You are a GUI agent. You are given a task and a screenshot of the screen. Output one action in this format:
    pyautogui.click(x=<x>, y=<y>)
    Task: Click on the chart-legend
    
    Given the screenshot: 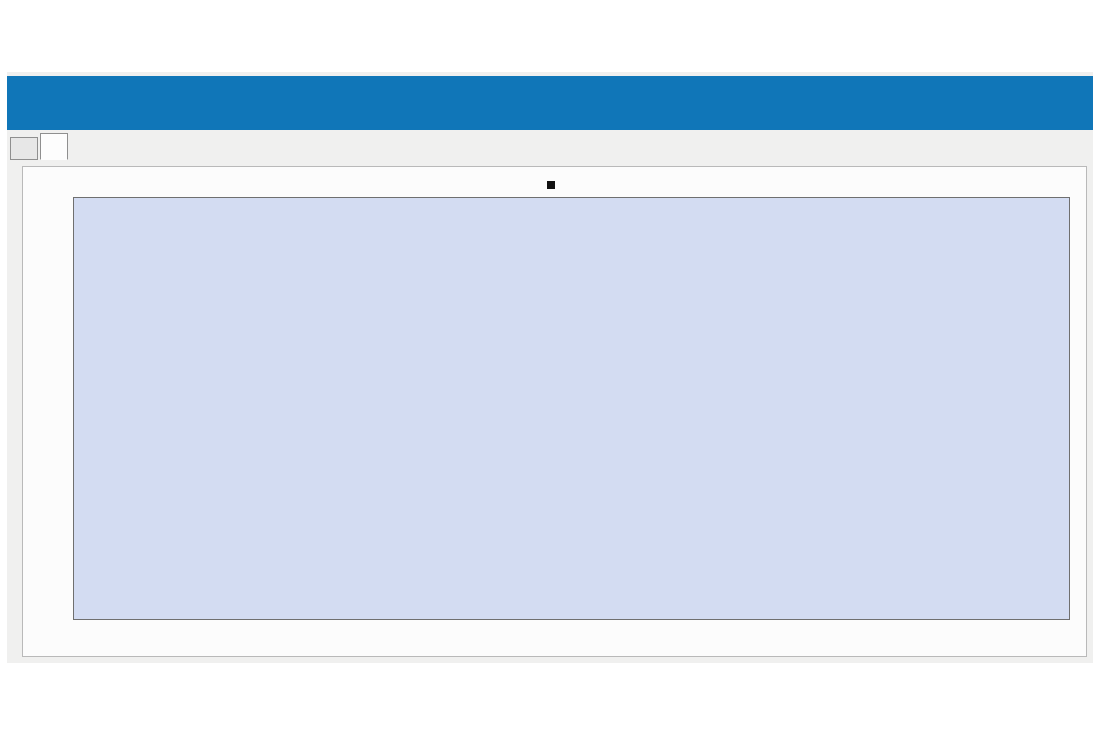 What is the action you would take?
    pyautogui.click(x=554, y=185)
    